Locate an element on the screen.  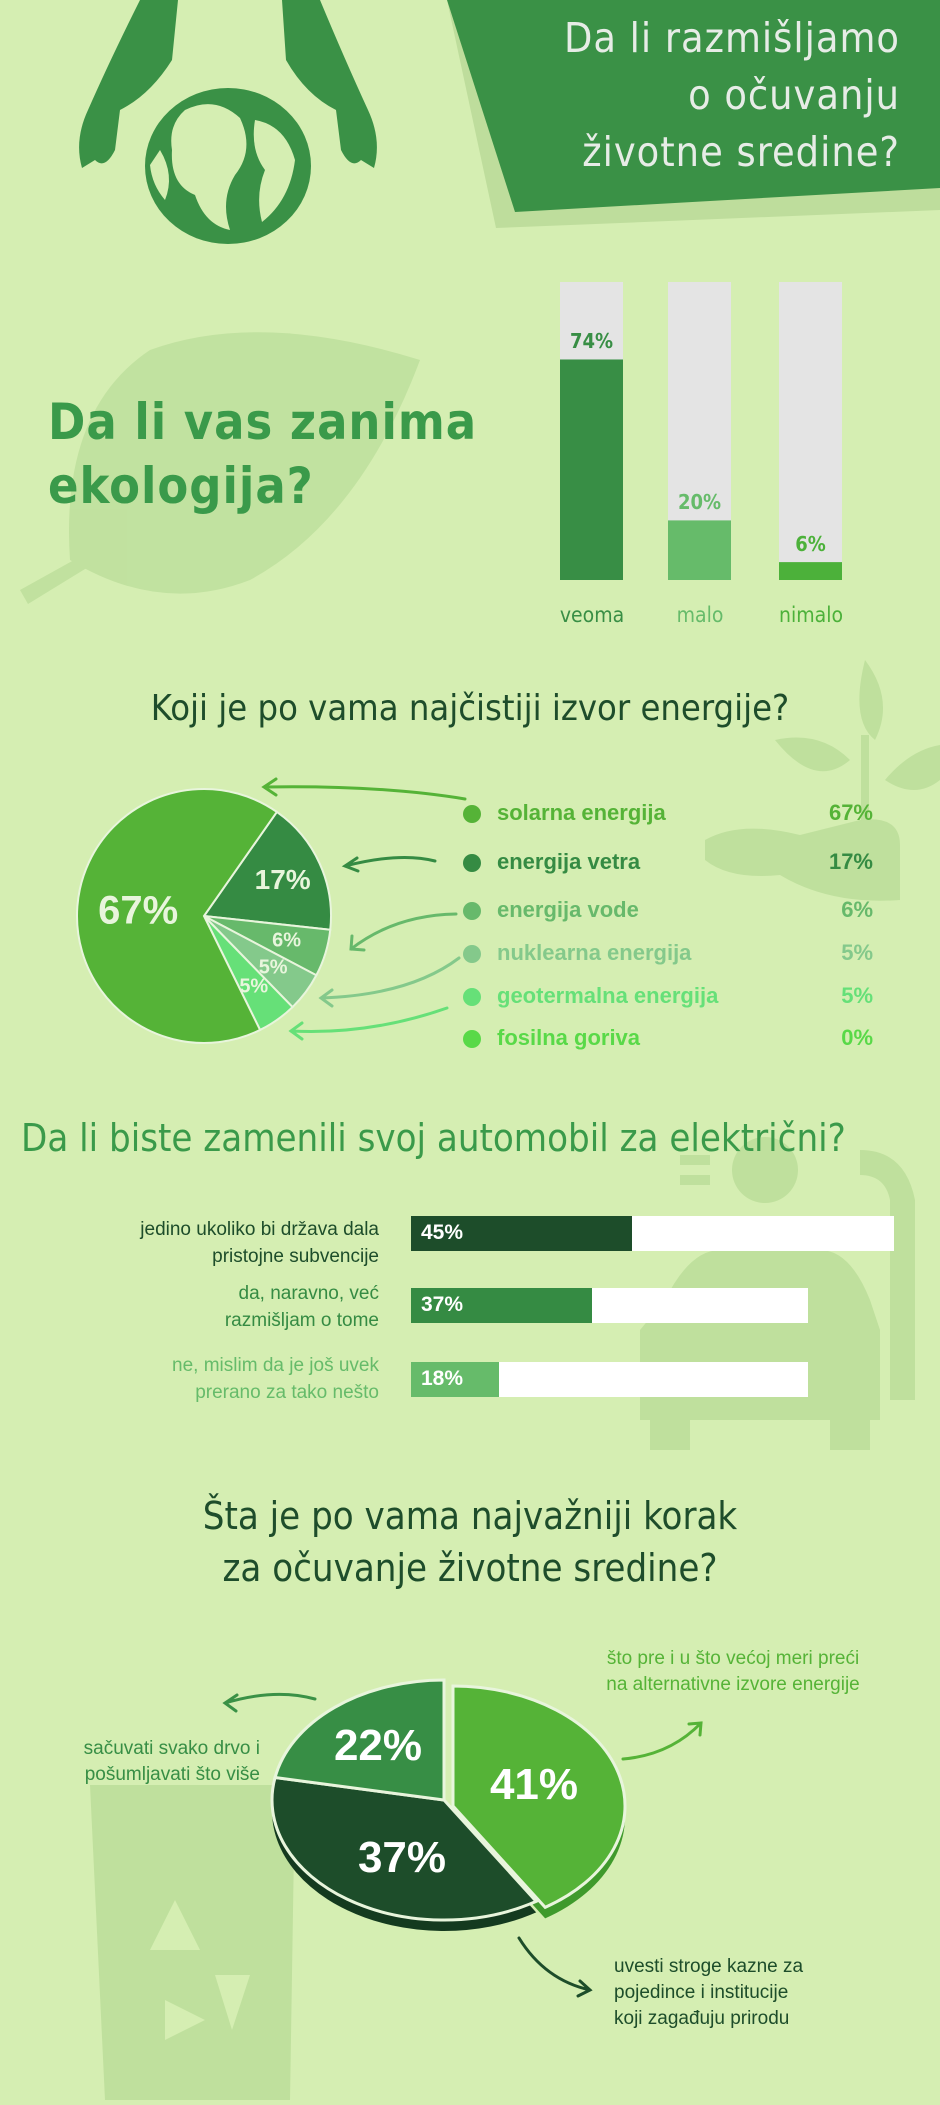
legend-label: fosilna goriva is located at coordinates (569, 1037).